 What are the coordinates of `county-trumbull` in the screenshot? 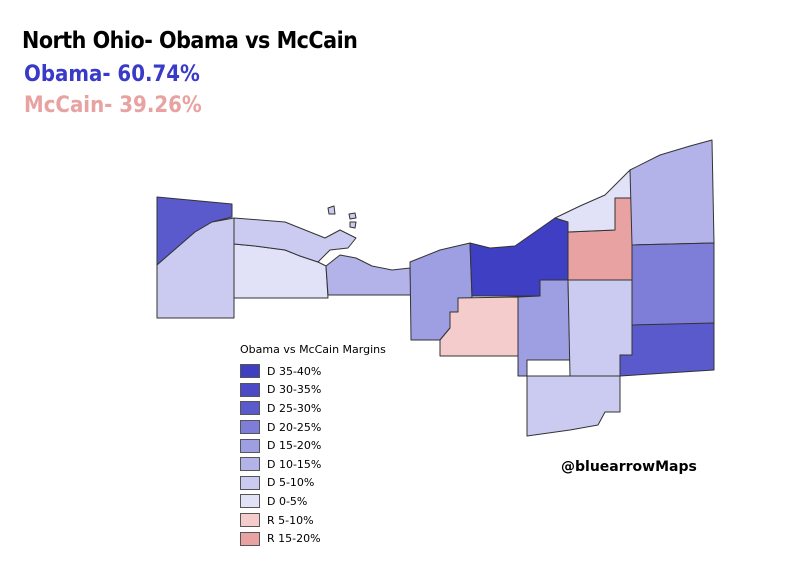 It's located at (673, 284).